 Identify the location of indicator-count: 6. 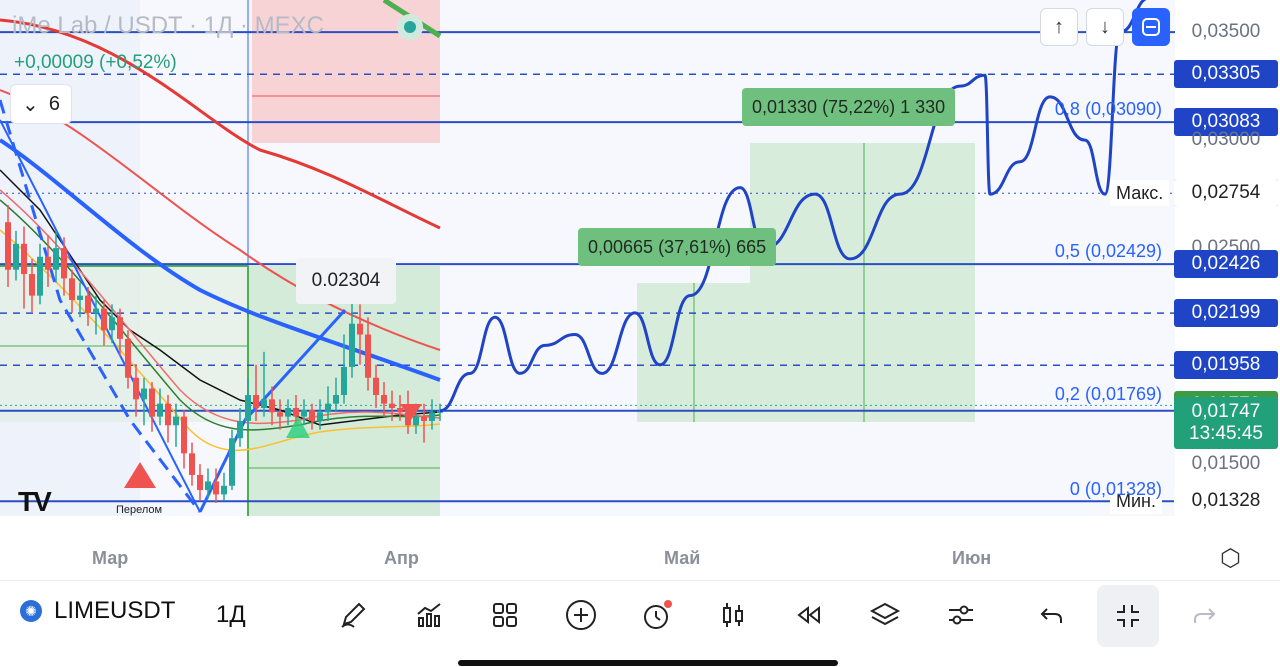
(54, 103).